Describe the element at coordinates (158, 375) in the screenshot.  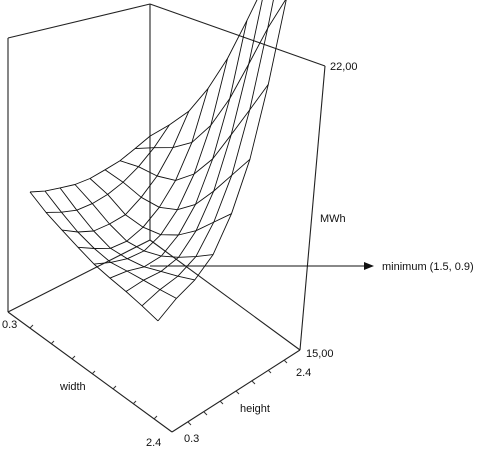
I see `axis-ticks` at that location.